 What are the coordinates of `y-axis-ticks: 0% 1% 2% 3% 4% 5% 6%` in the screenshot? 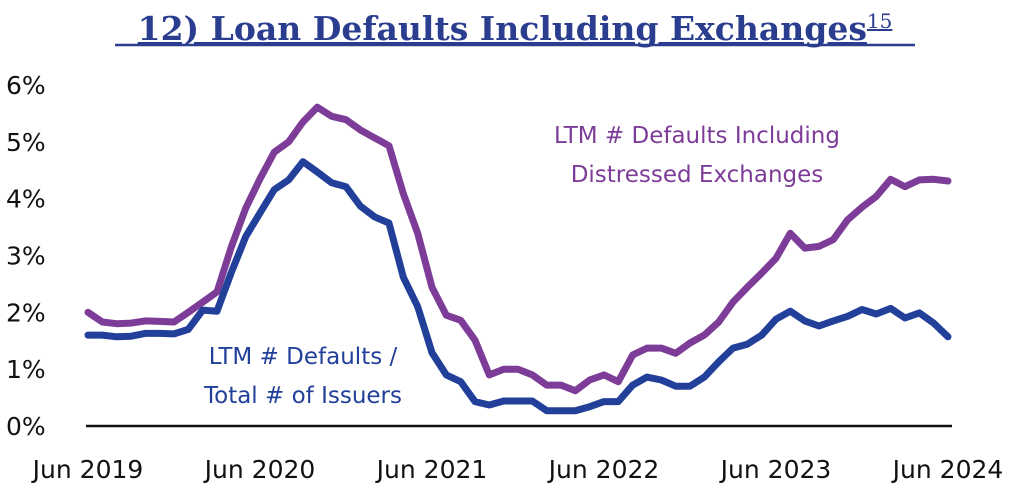 It's located at (26, 256).